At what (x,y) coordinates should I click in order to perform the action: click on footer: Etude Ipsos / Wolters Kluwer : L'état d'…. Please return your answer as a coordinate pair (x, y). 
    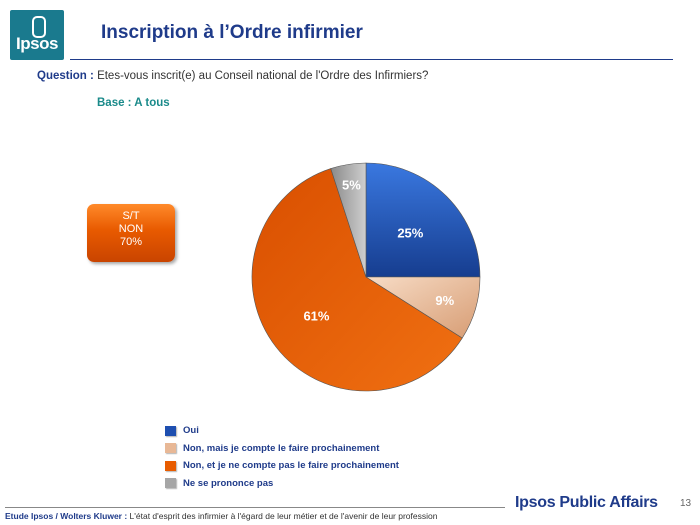
    Looking at the image, I should click on (221, 516).